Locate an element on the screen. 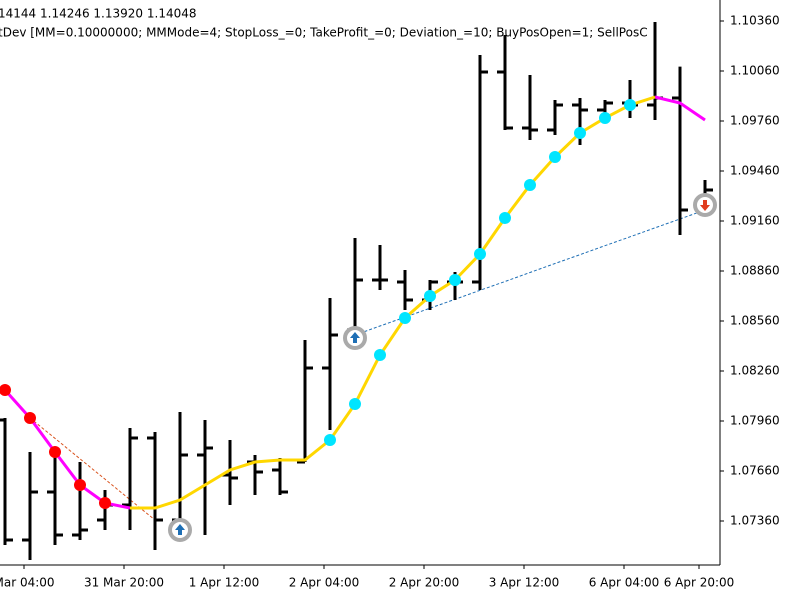  x-tick-label: 31 Mar 20:00 is located at coordinates (124, 583).